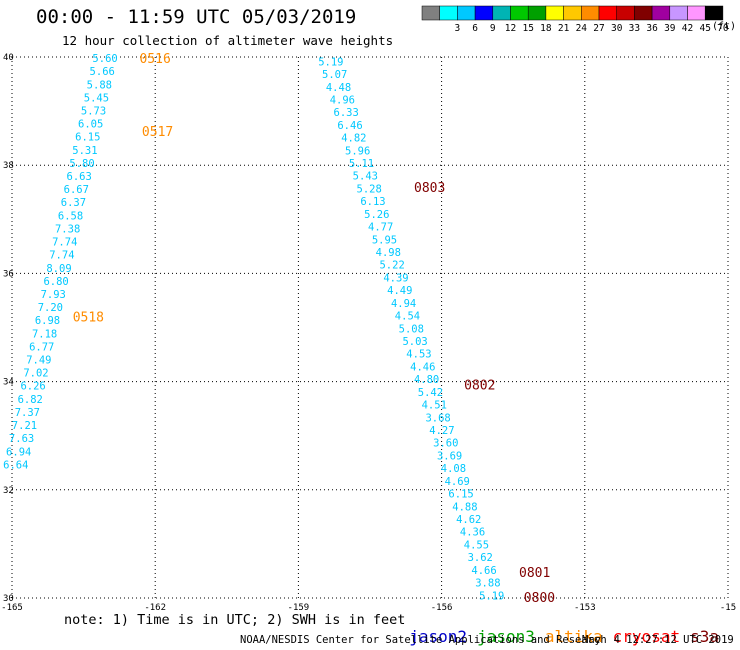 Image resolution: width=740 pixels, height=650 pixels. I want to click on time-label-s3a: 0800, so click(539, 598).